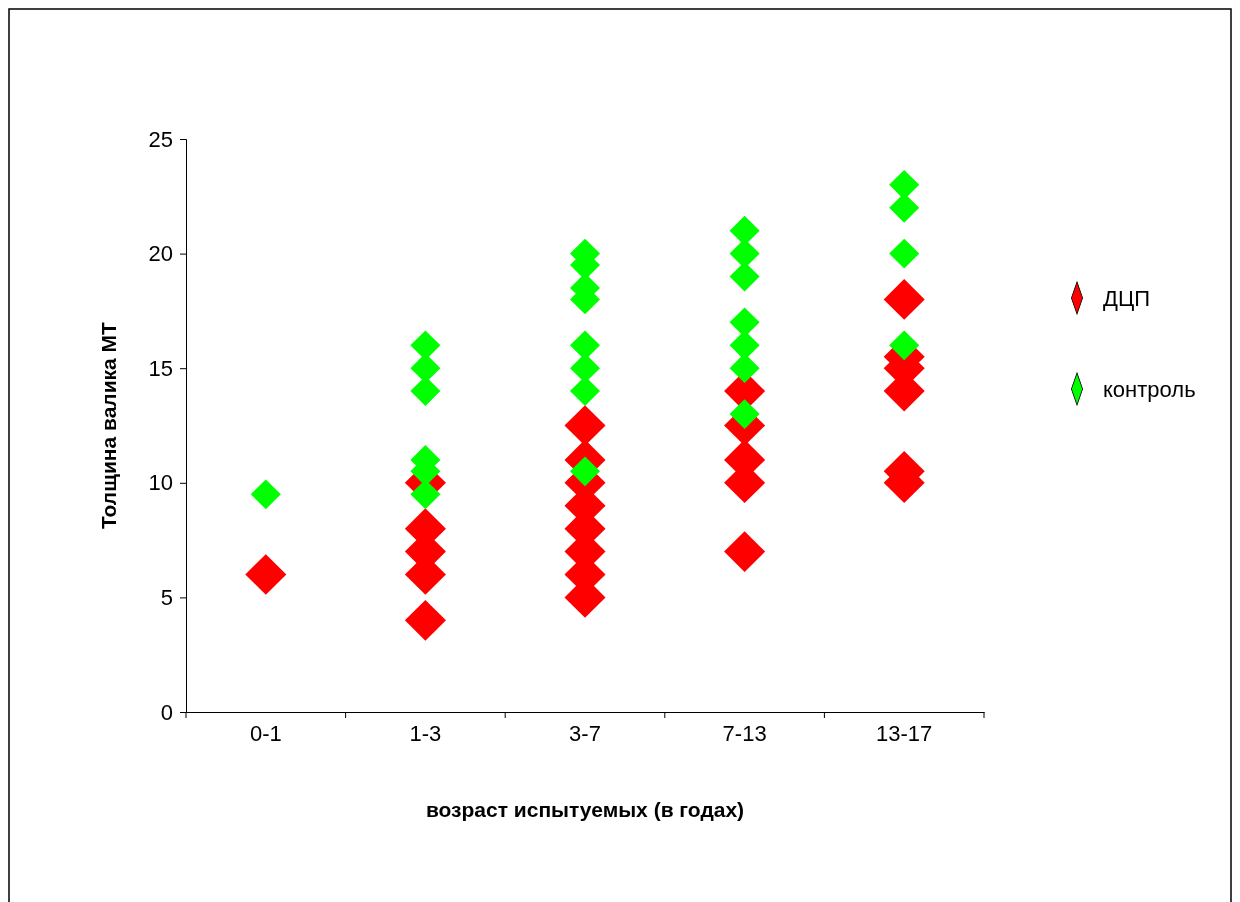 This screenshot has height=902, width=1240. I want to click on legend-label: контроль, so click(1149, 389).